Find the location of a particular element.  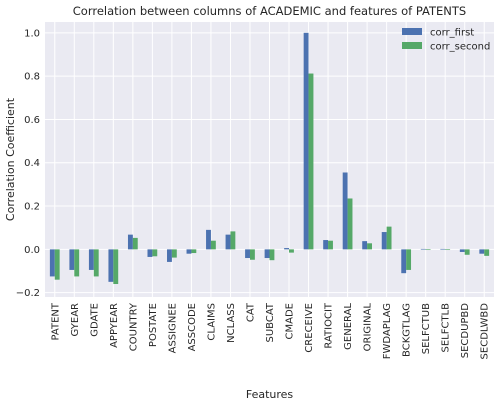

x-tick-label: CLAIMS is located at coordinates (211, 322).